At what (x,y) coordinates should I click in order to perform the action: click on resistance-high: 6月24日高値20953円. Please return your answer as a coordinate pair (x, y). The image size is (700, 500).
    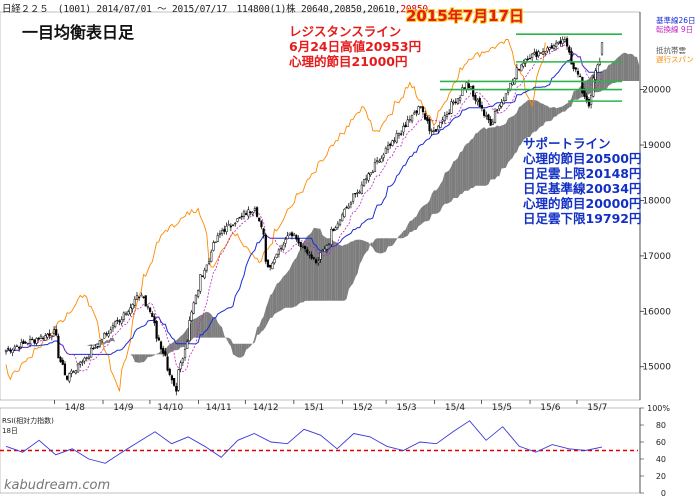
    Looking at the image, I should click on (355, 46).